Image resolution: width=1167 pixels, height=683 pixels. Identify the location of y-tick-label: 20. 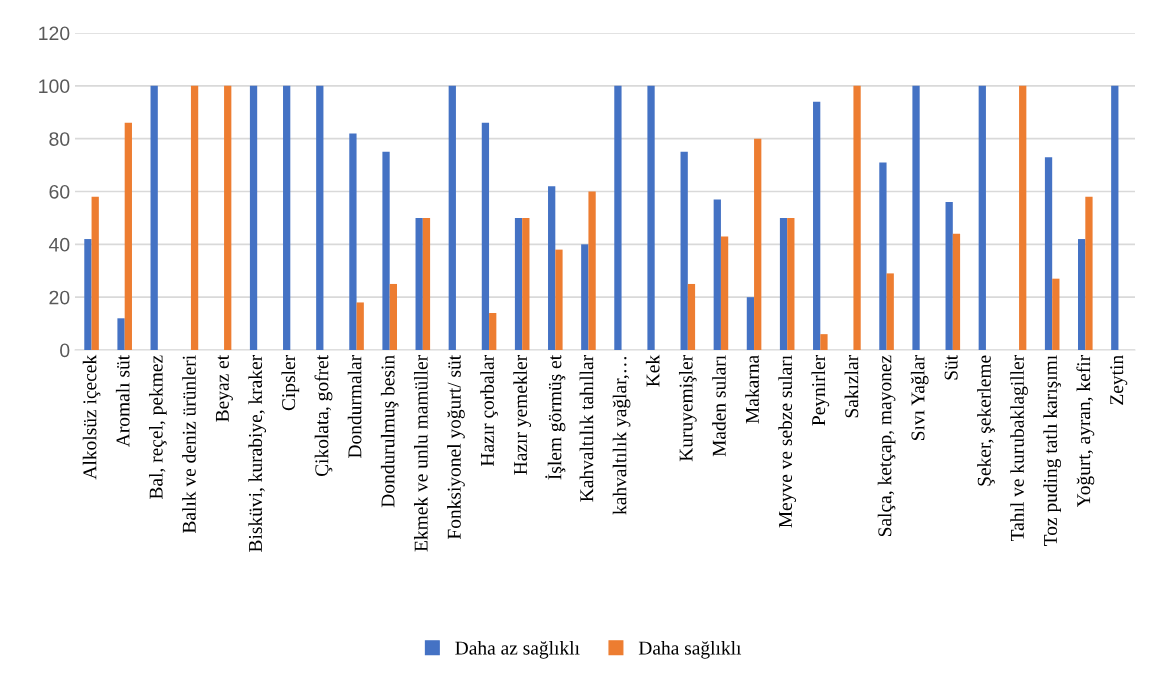
(59, 297).